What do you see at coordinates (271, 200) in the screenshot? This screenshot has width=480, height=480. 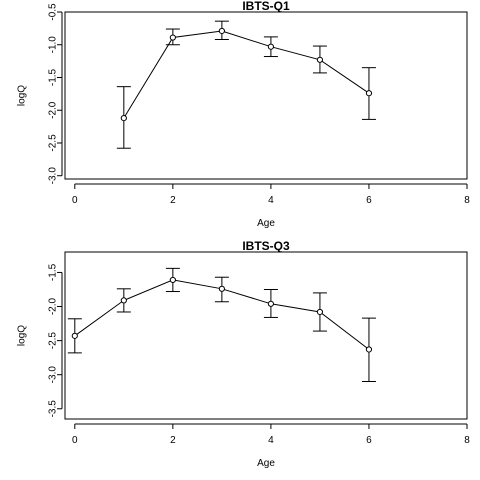 I see `chart1-x-tick-label: 4` at bounding box center [271, 200].